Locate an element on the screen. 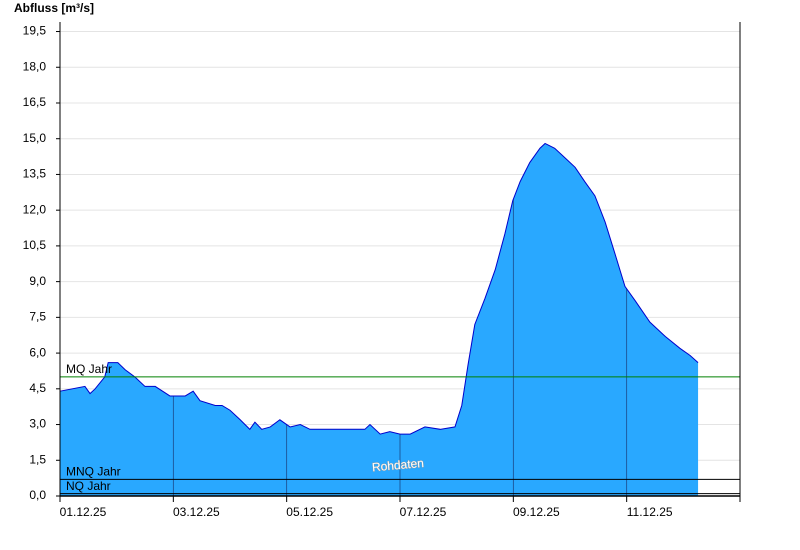 Image resolution: width=800 pixels, height=550 pixels. x-tick-label: 03.12.25 is located at coordinates (196, 512).